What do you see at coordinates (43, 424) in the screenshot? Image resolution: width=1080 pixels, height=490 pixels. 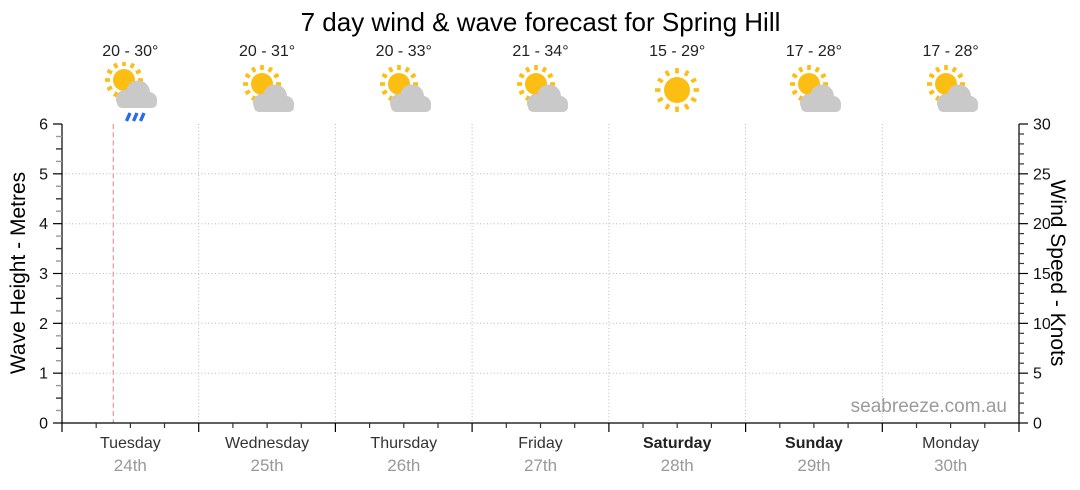 I see `wave-tick-label: 0` at bounding box center [43, 424].